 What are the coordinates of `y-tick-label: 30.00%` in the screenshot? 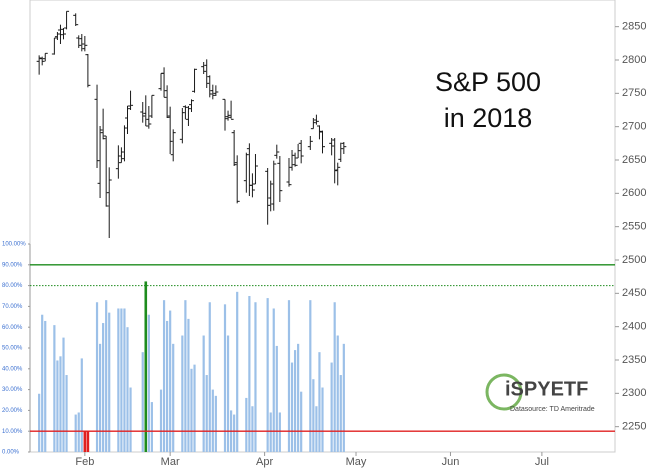 It's located at (12, 390).